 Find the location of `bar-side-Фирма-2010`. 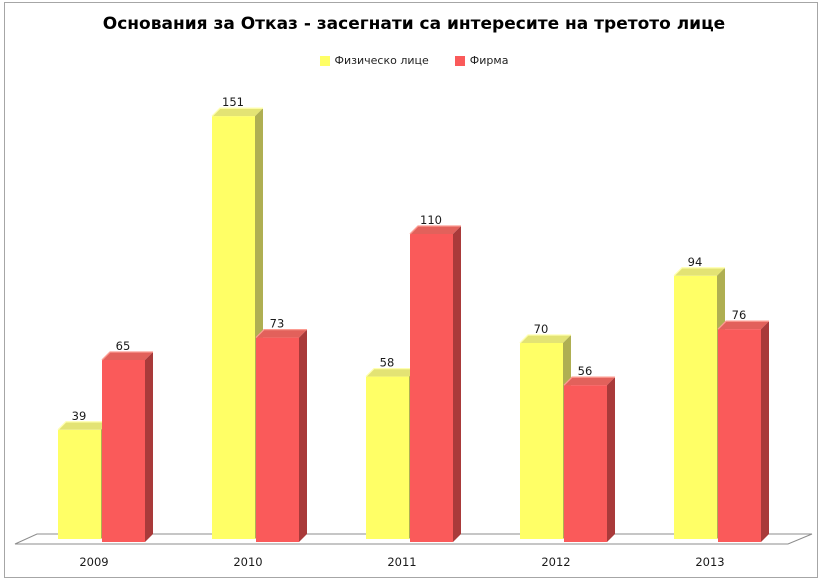

bar-side-Фирма-2010 is located at coordinates (303, 435).